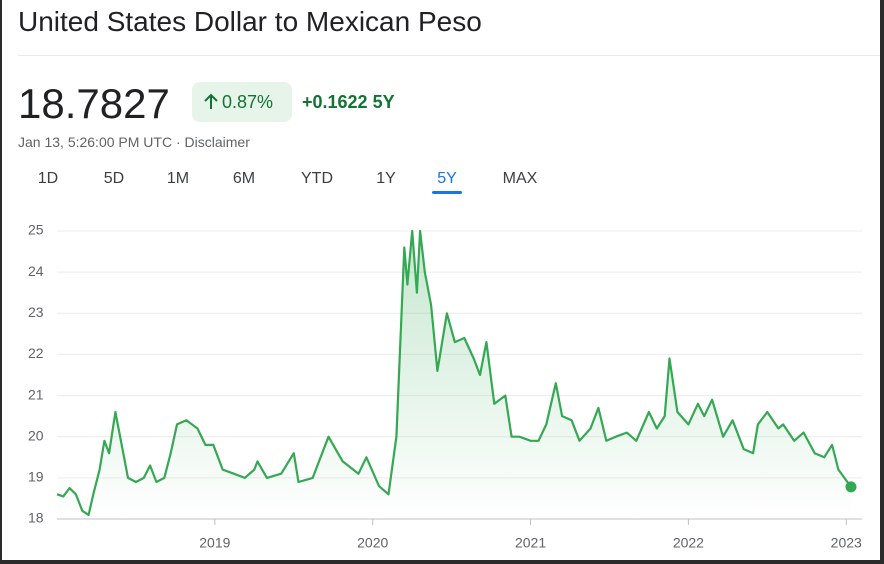  Describe the element at coordinates (372, 543) in the screenshot. I see `x-tick-label: 2020` at that location.